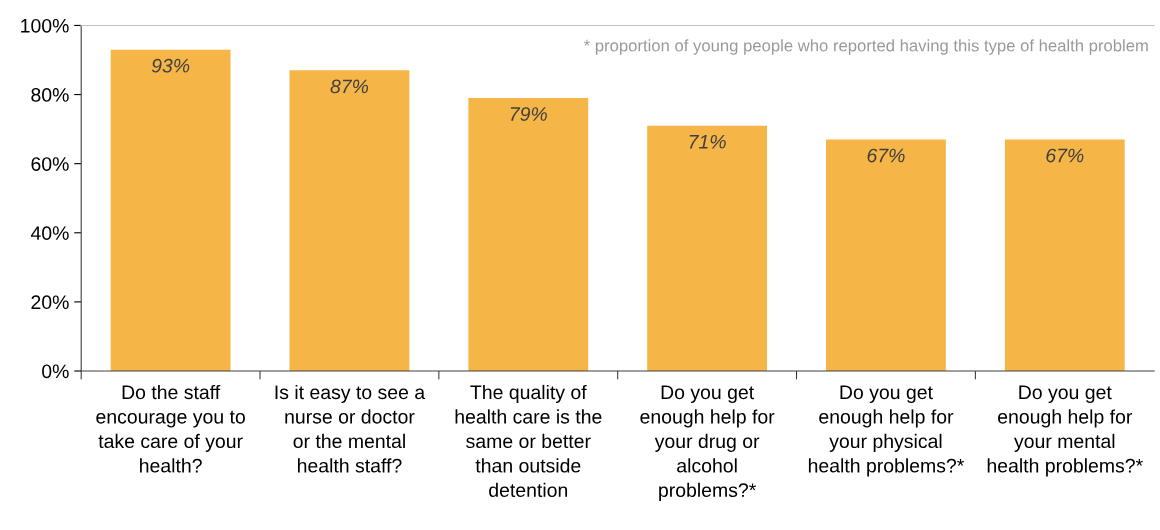 The height and width of the screenshot is (530, 1160). What do you see at coordinates (707, 141) in the screenshot?
I see `data-label: 71%` at bounding box center [707, 141].